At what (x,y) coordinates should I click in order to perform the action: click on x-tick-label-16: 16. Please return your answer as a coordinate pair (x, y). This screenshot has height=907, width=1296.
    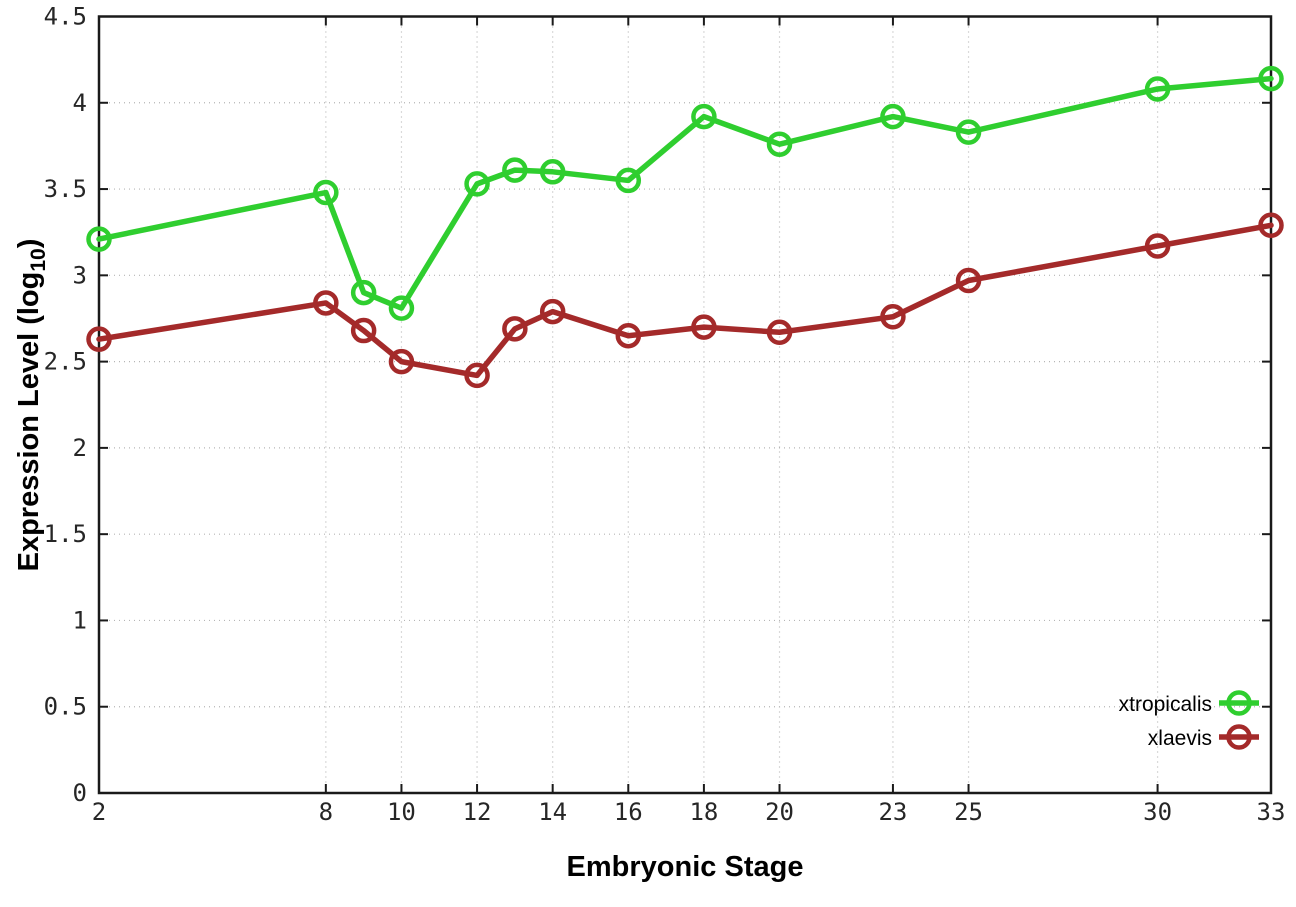
    Looking at the image, I should click on (628, 812).